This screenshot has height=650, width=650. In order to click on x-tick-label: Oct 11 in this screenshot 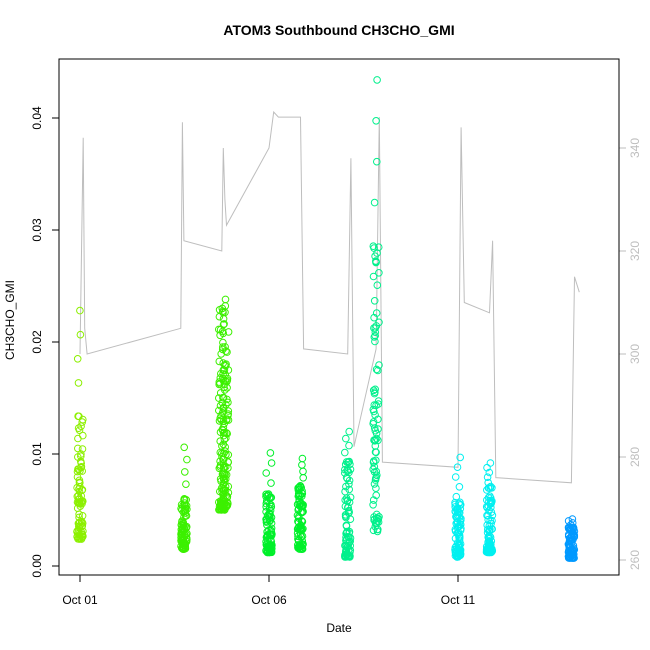, I will do `click(458, 600)`.